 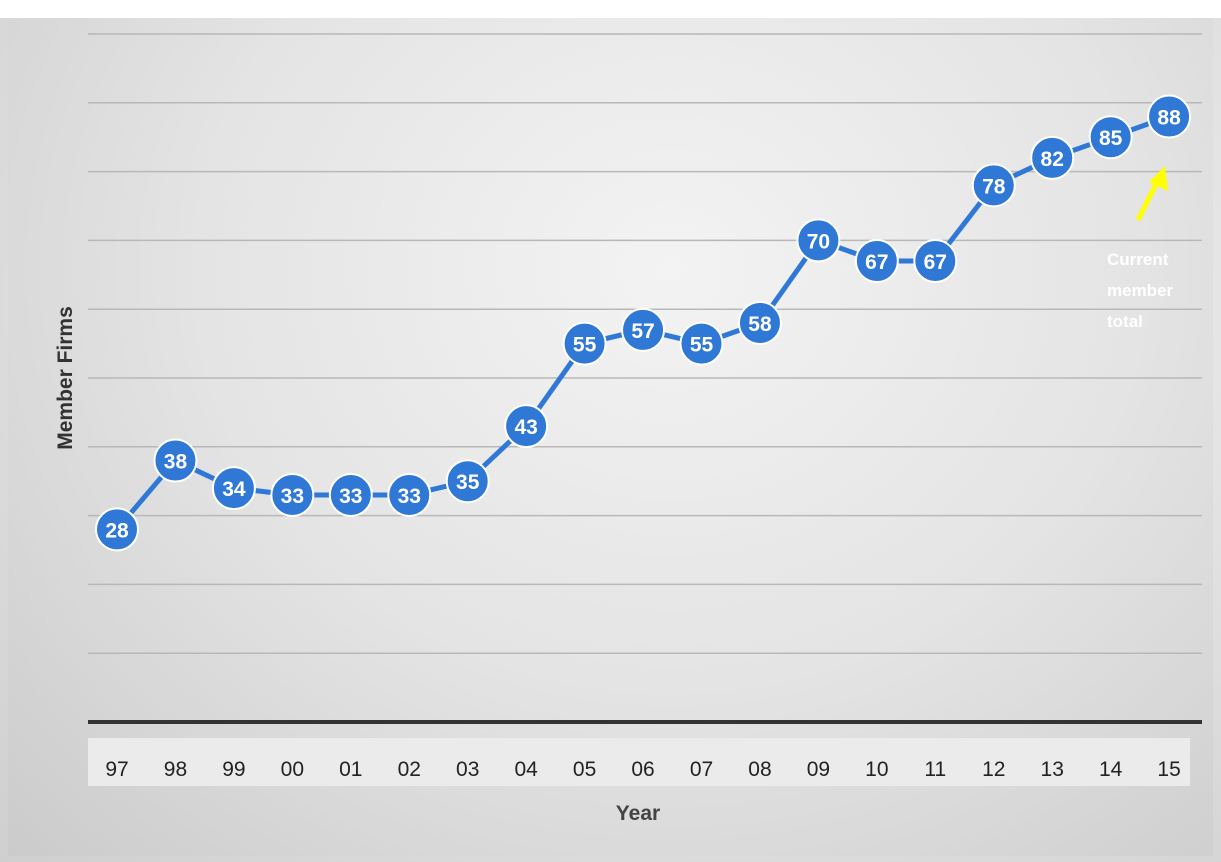 I want to click on x-tick-label: 10, so click(x=876, y=769).